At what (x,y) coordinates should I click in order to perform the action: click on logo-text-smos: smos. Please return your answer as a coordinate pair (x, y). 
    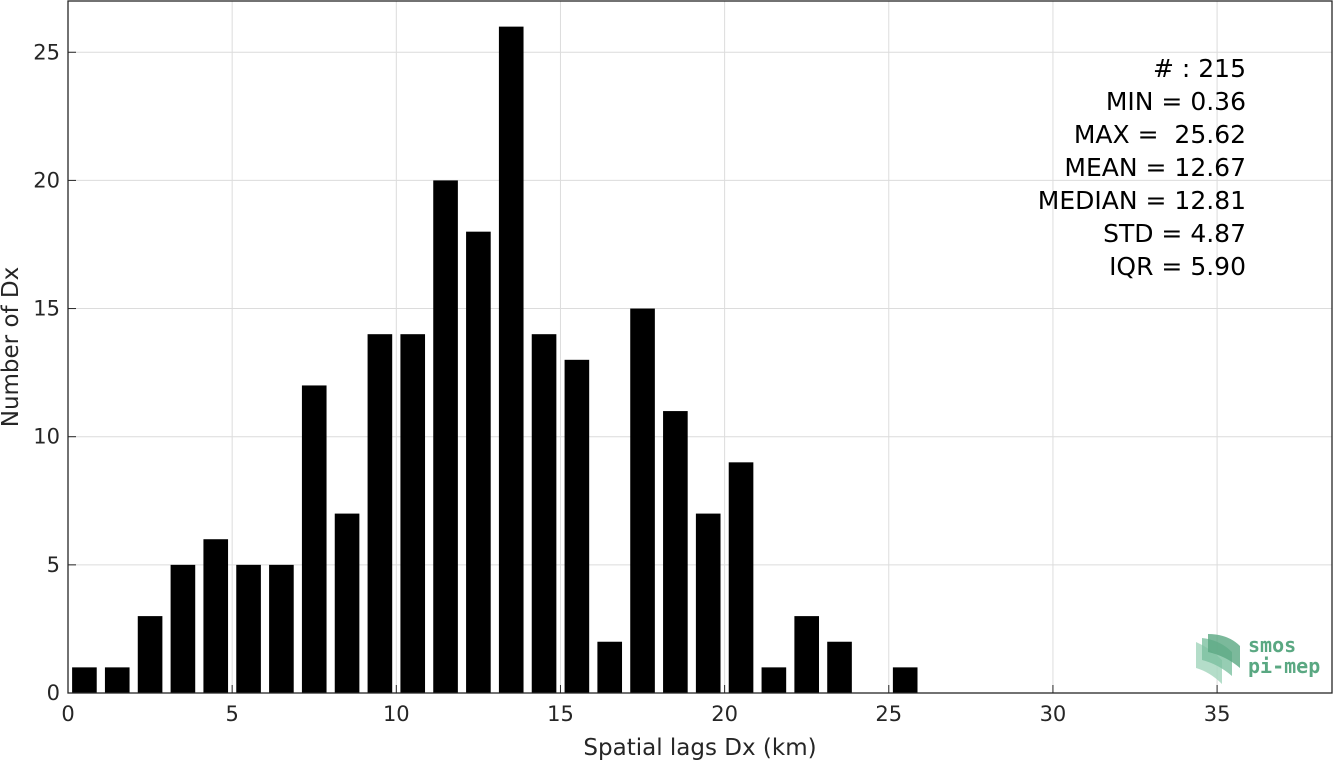
    Looking at the image, I should click on (1272, 645).